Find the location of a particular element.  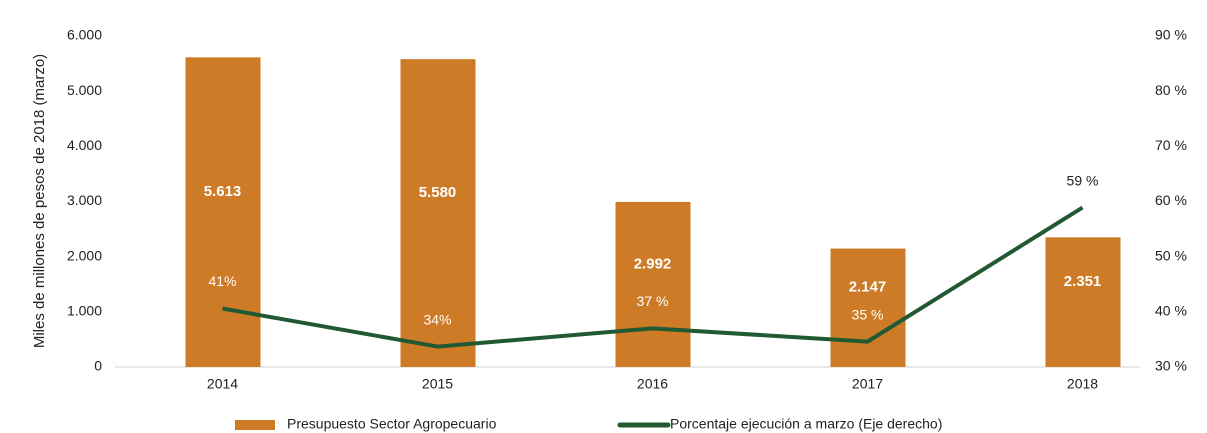

bar-value-label: 5.580 is located at coordinates (438, 192).